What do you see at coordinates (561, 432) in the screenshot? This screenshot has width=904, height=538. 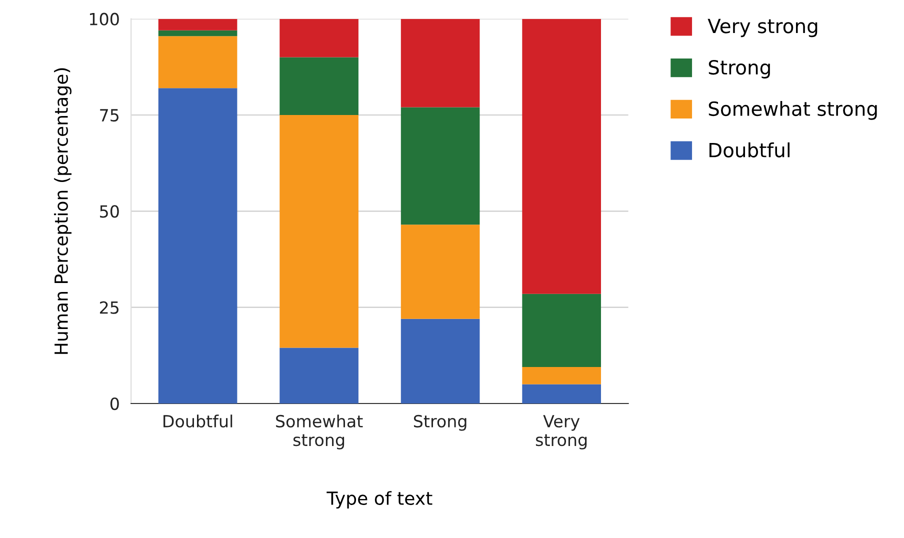 I see `x-tick-label: Very strong` at bounding box center [561, 432].